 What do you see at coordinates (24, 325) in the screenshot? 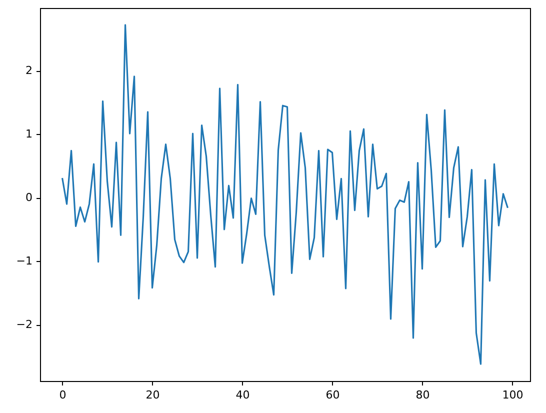
I see `y-tick-label: −2` at bounding box center [24, 325].